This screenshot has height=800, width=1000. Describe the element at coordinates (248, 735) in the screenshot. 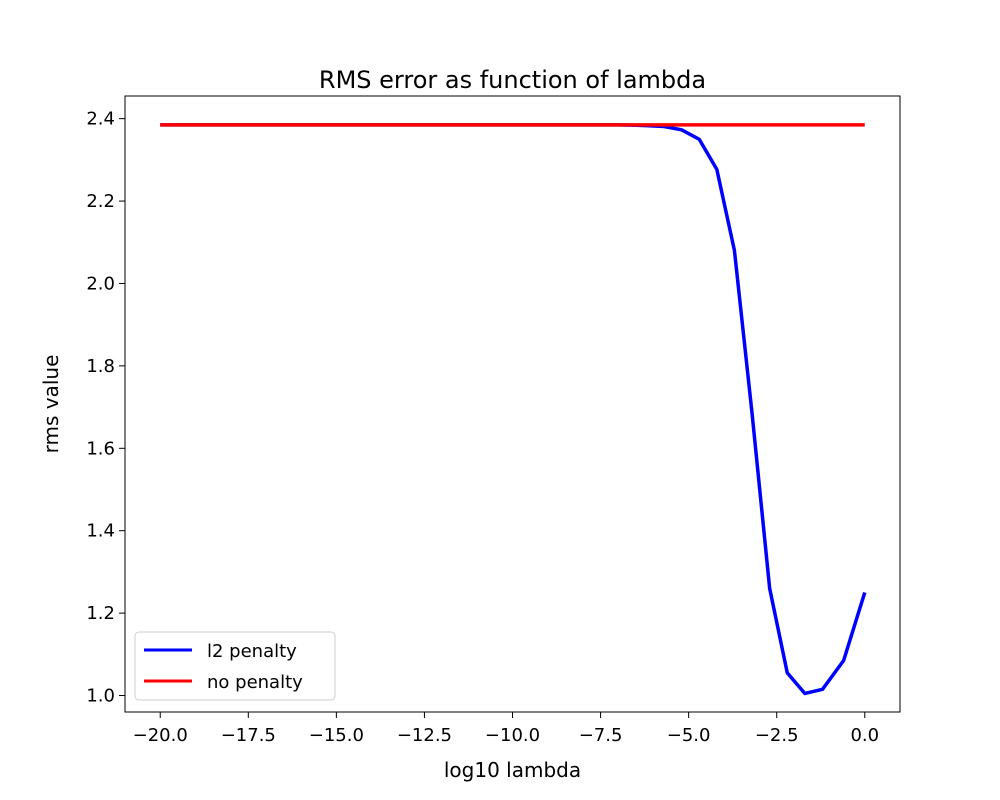

I see `x-tick-label: −17.5` at that location.